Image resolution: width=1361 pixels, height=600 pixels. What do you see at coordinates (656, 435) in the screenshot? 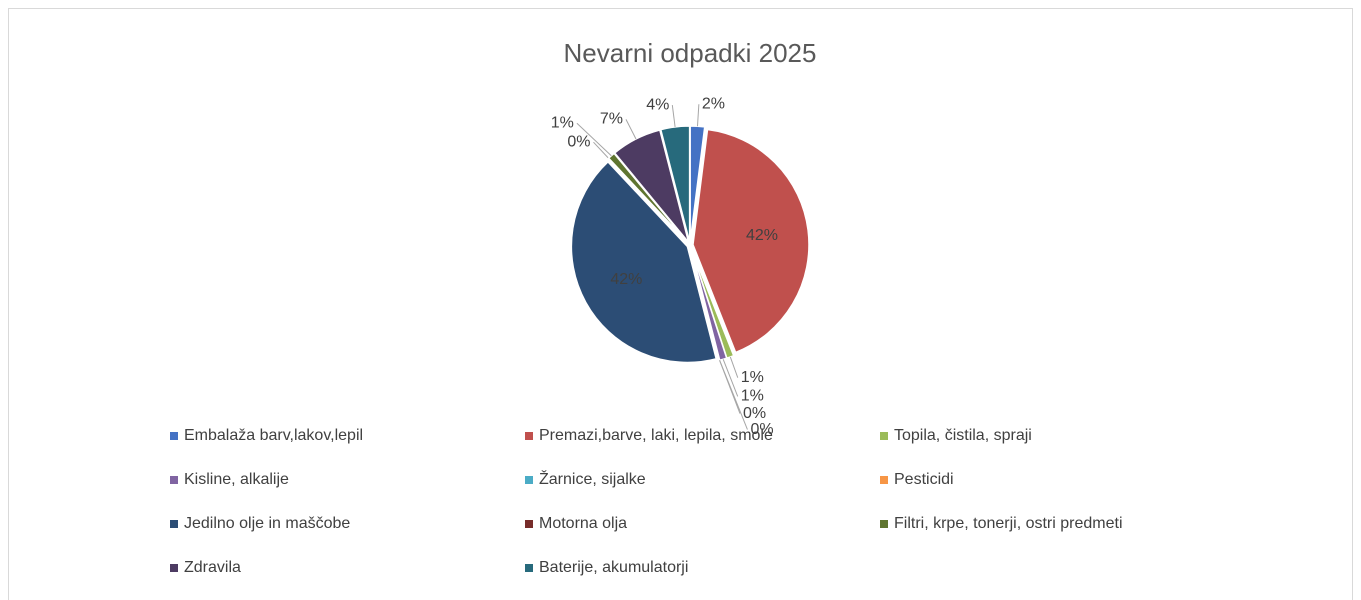
I see `legend-label: Premazi,barve, laki, lepila, smole` at bounding box center [656, 435].